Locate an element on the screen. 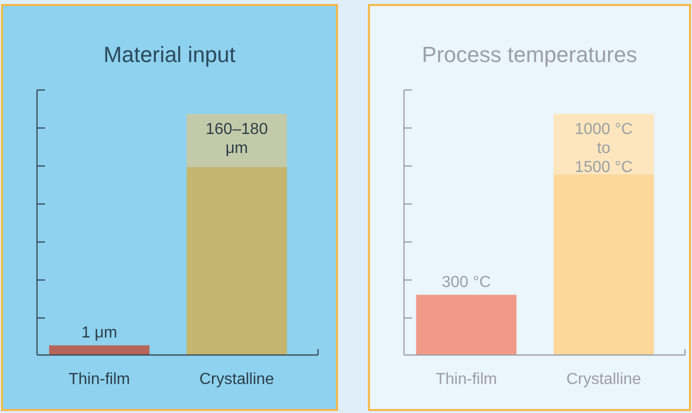 The image size is (692, 413). chart-title: Material input is located at coordinates (169, 54).